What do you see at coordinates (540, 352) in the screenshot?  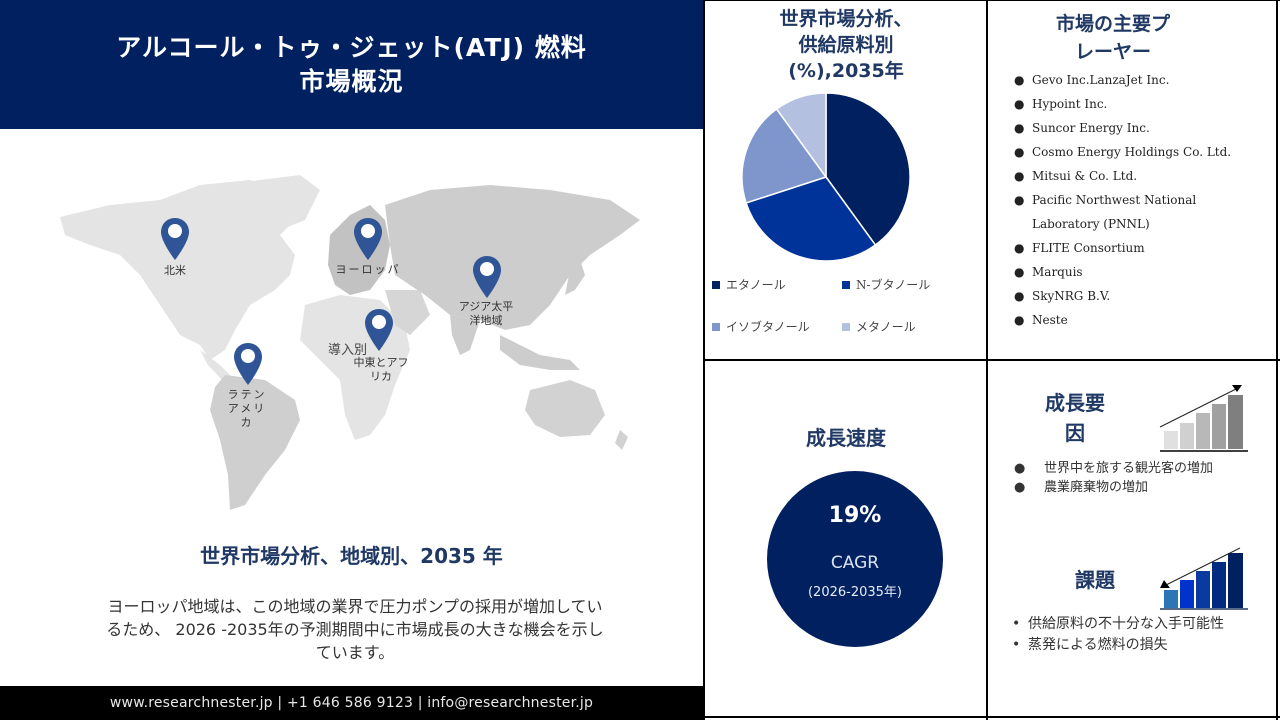 I see `southeast-asia-landmass` at bounding box center [540, 352].